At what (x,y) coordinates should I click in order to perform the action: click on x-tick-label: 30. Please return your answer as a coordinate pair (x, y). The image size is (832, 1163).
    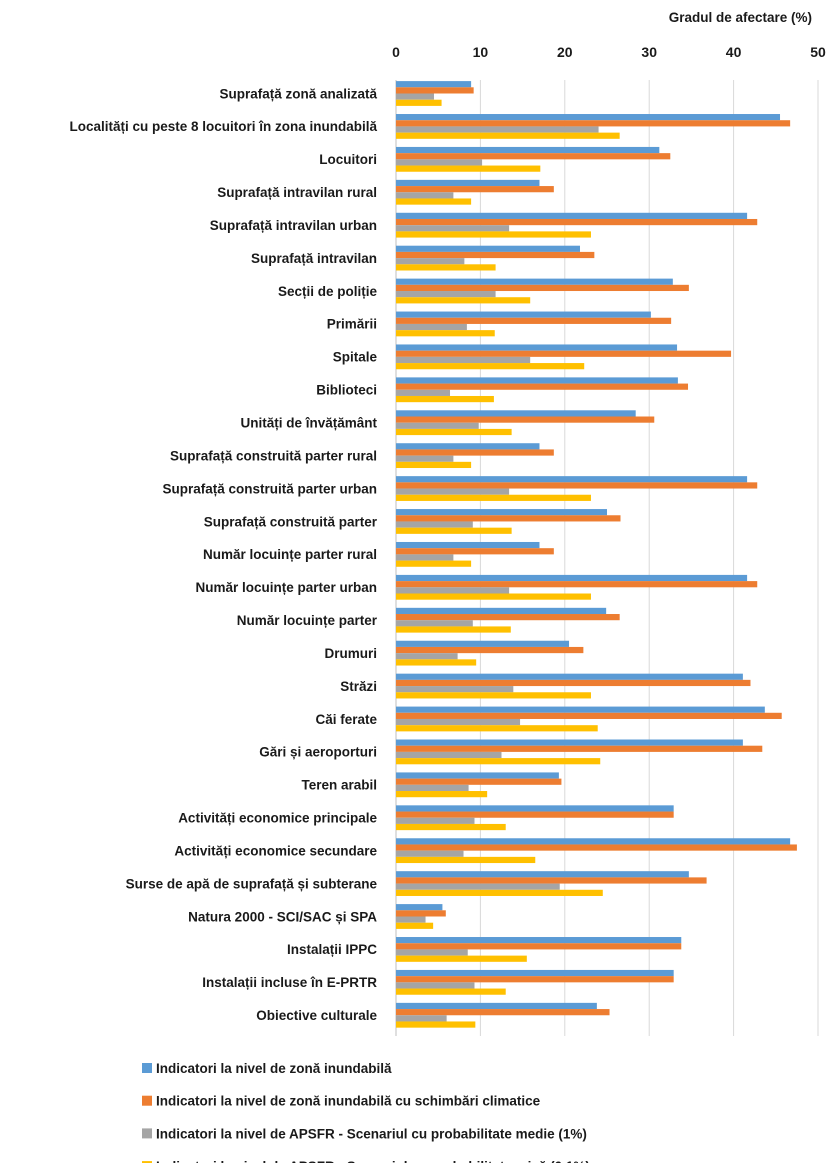
    Looking at the image, I should click on (649, 52).